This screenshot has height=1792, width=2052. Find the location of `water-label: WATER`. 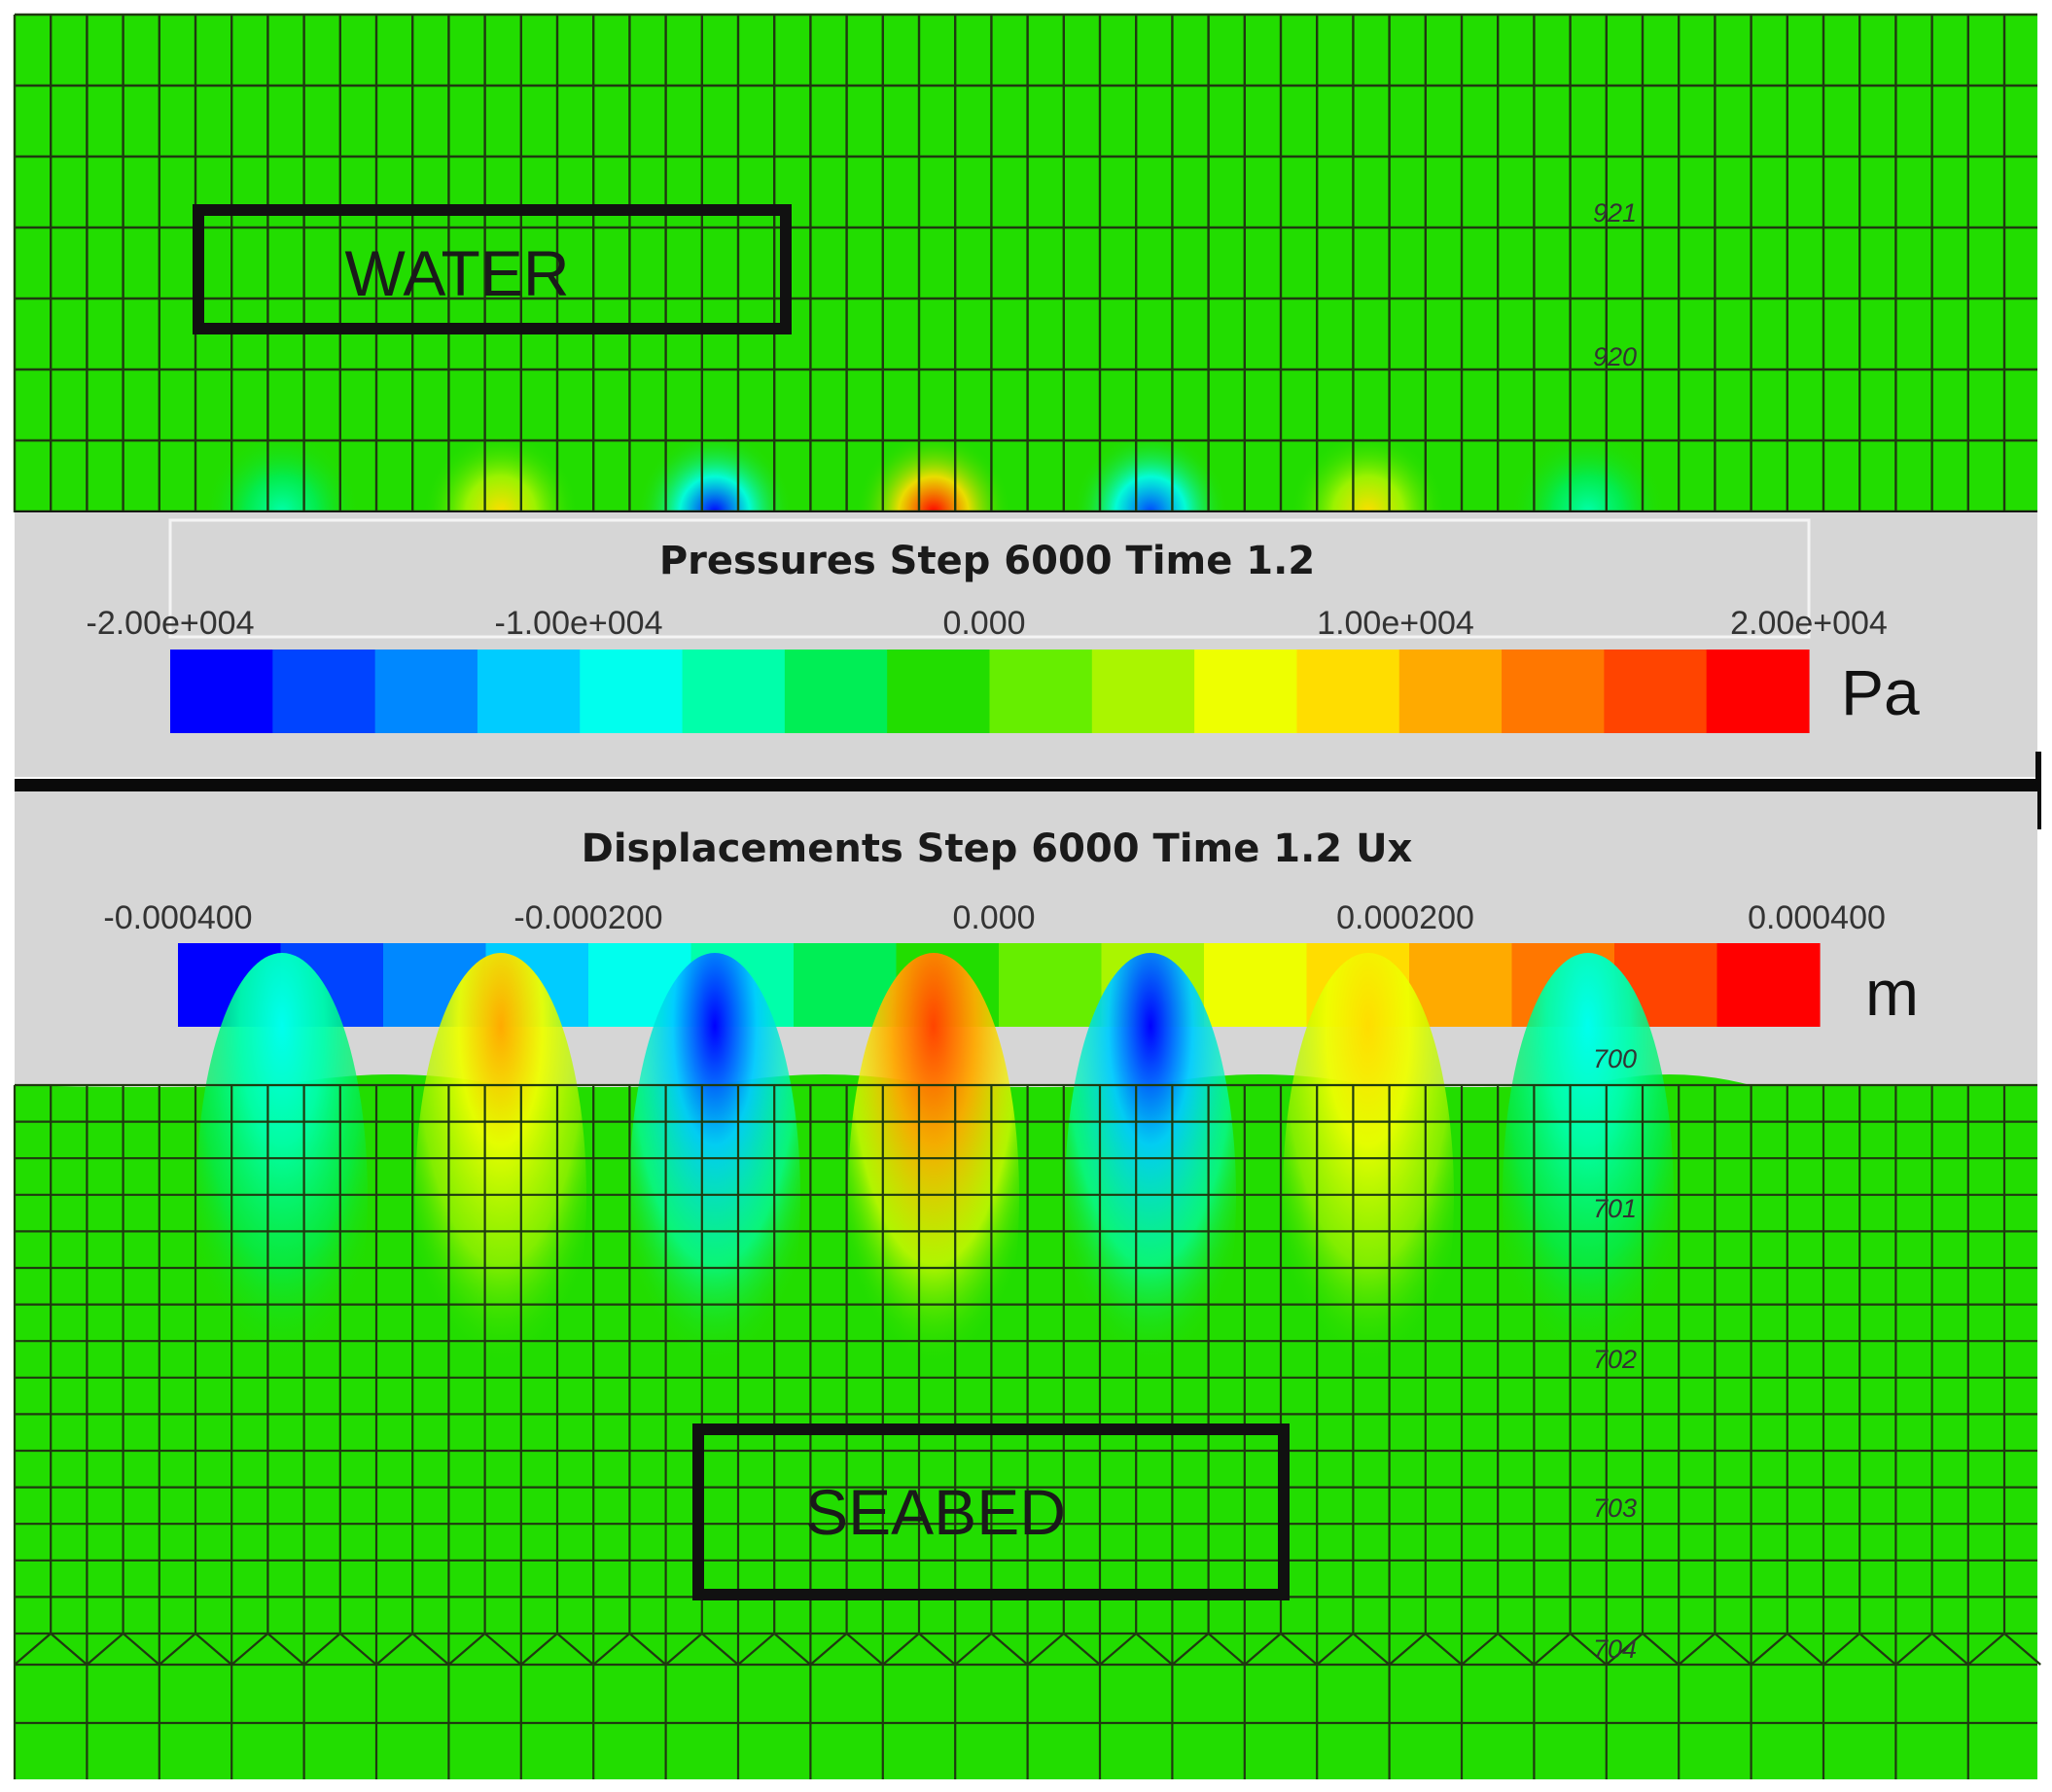

water-label: WATER is located at coordinates (457, 273).